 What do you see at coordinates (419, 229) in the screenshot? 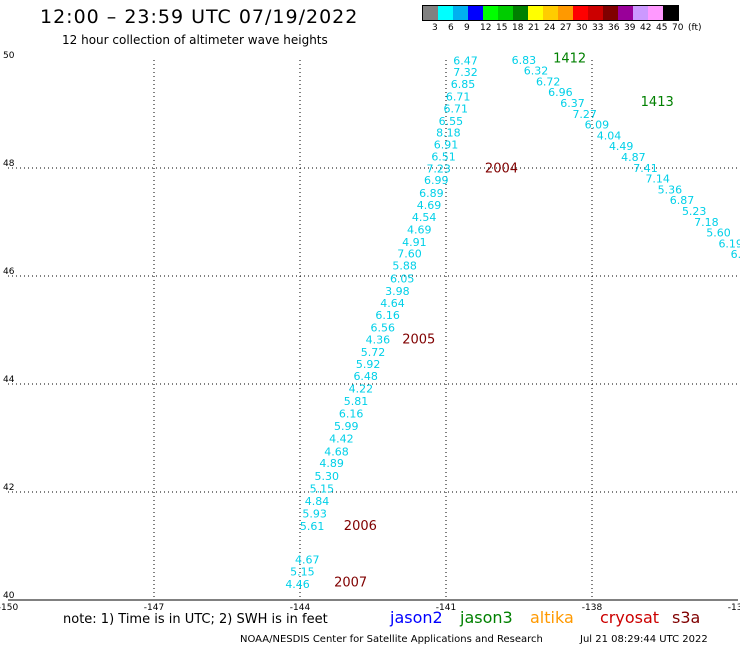
I see `wave-height-label: 4.69` at bounding box center [419, 229].